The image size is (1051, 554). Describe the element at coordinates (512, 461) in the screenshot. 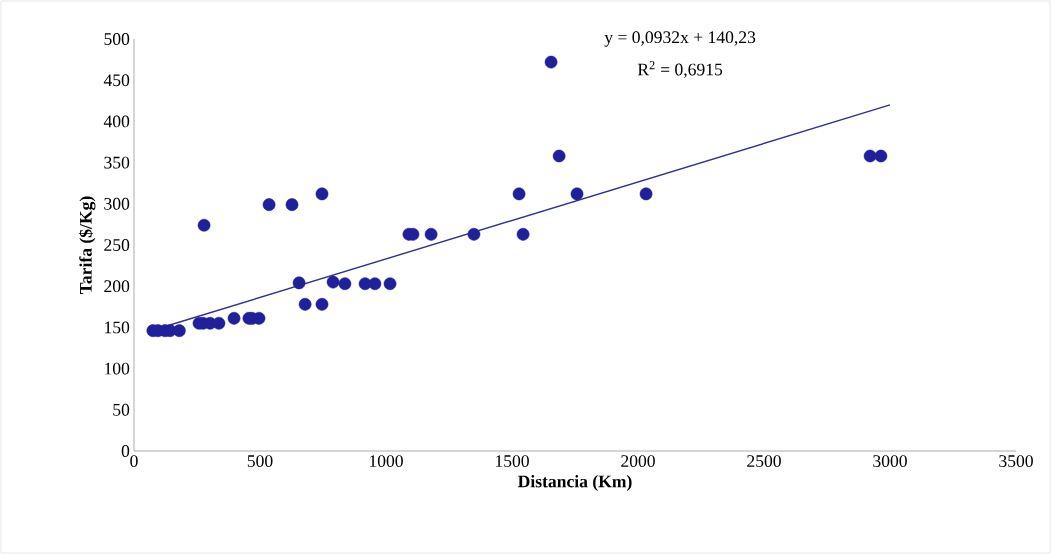

I see `x-tick-label: 1500` at that location.